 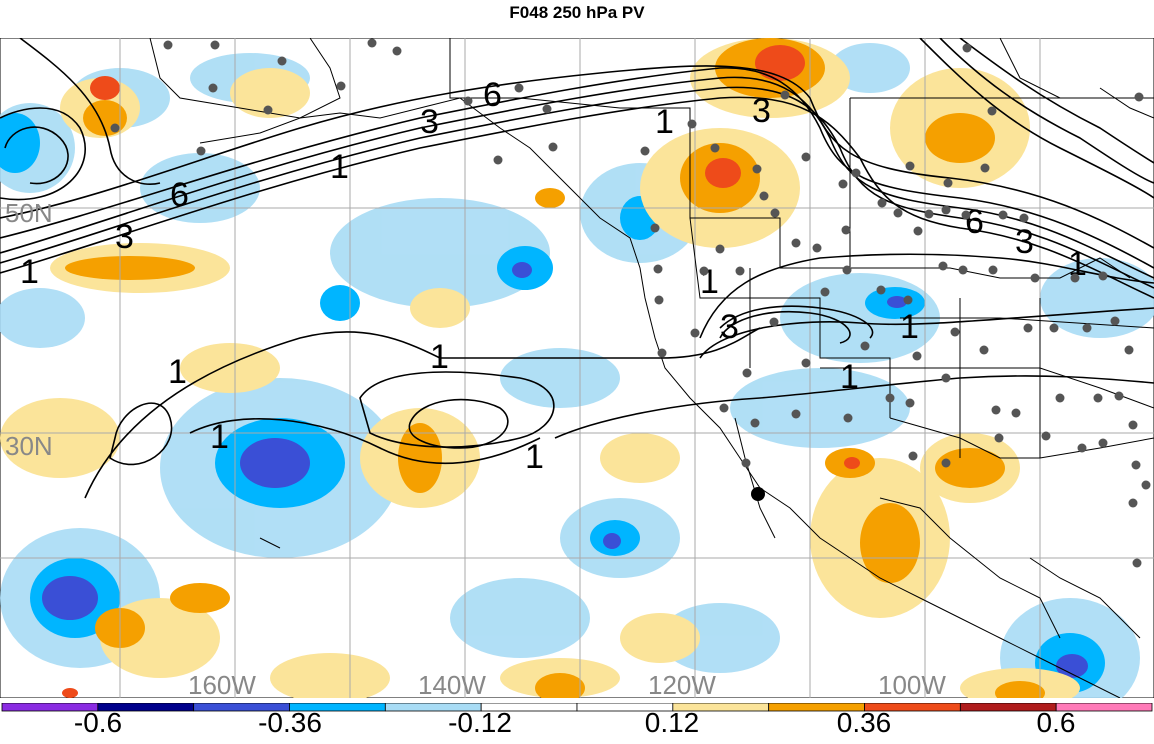 I want to click on colorbar-segment, so click(x=1104, y=707).